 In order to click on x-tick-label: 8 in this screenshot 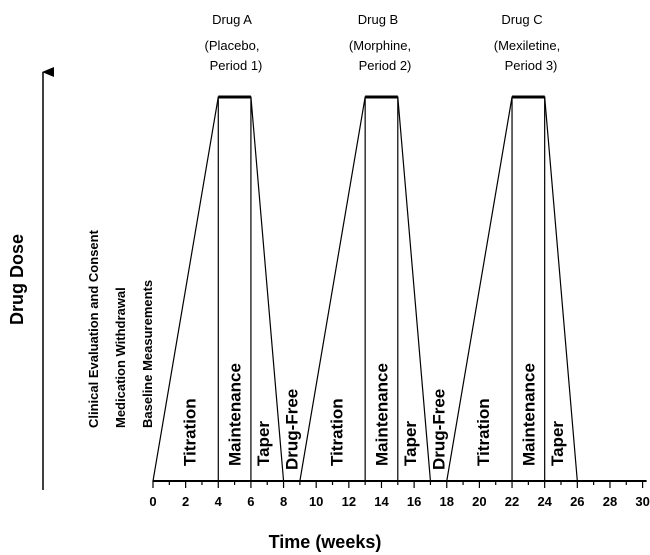, I will do `click(283, 501)`.